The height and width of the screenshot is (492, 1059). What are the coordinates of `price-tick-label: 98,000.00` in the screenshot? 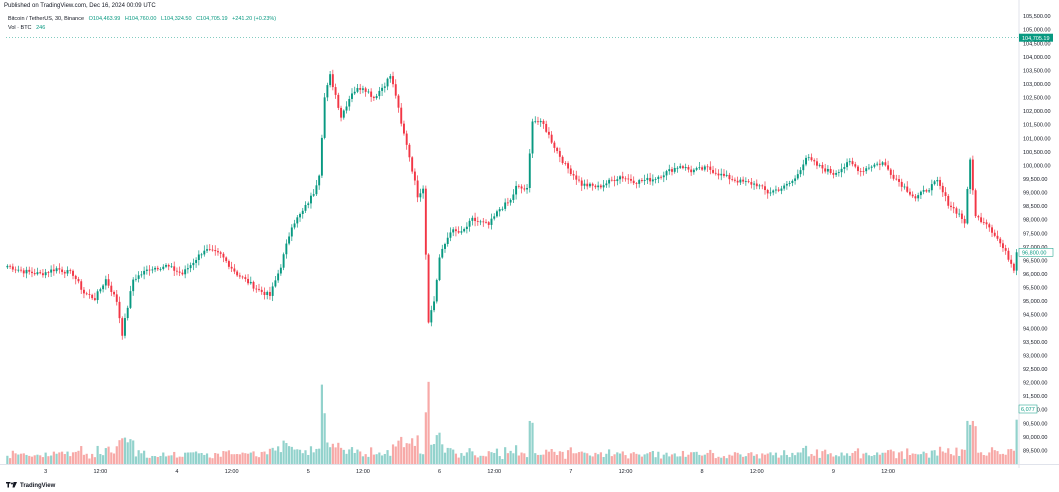 It's located at (1035, 221).